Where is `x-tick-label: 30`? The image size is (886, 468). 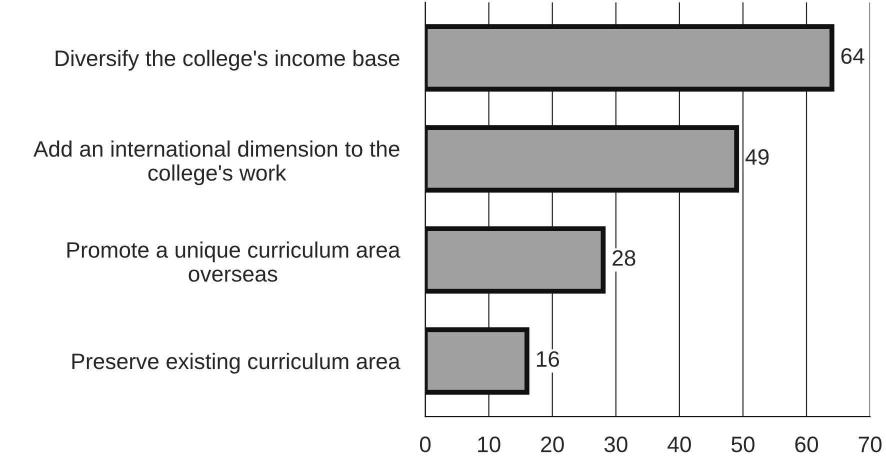
x-tick-label: 30 is located at coordinates (616, 444).